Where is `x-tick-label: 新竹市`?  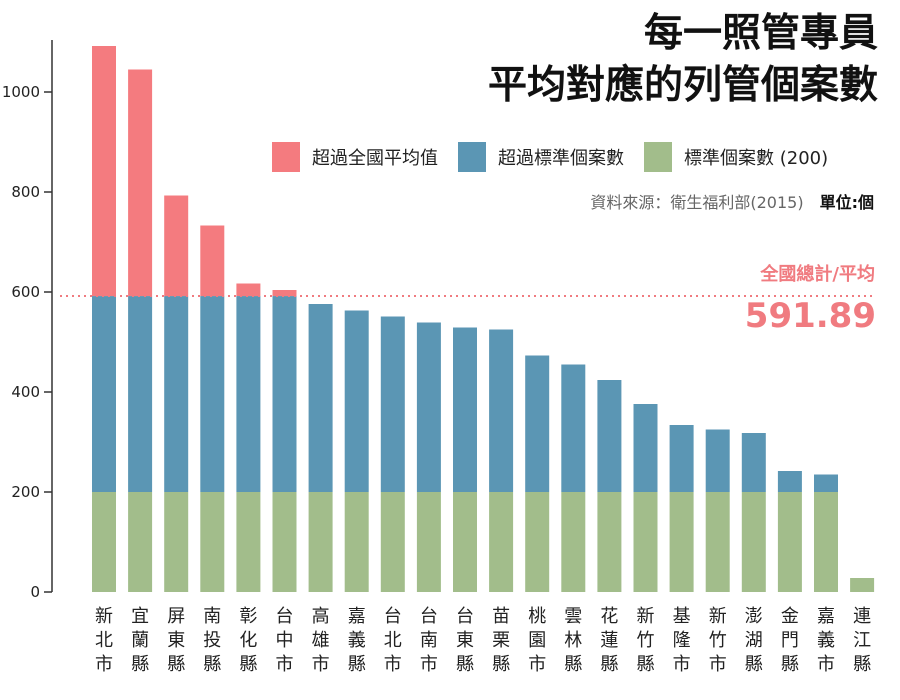
x-tick-label: 新竹市 is located at coordinates (718, 640).